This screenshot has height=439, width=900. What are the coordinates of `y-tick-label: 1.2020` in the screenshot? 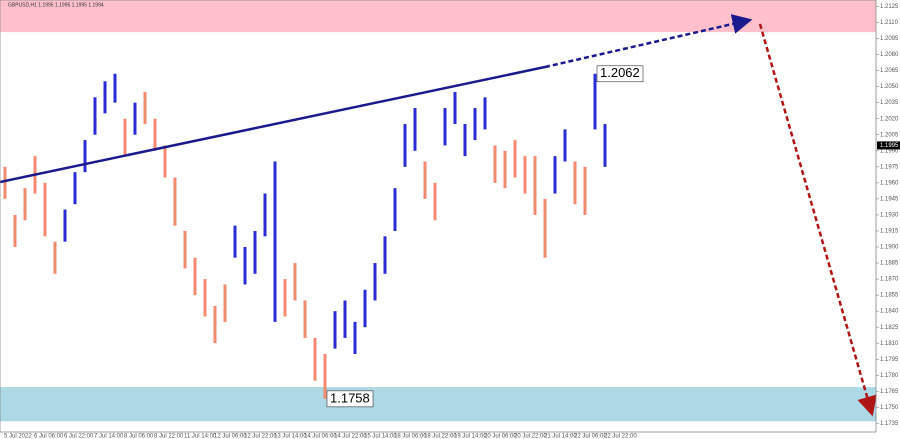 It's located at (889, 119).